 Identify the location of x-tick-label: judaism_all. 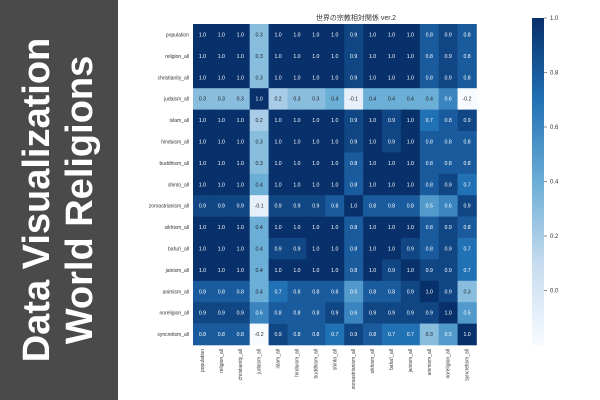
(260, 362).